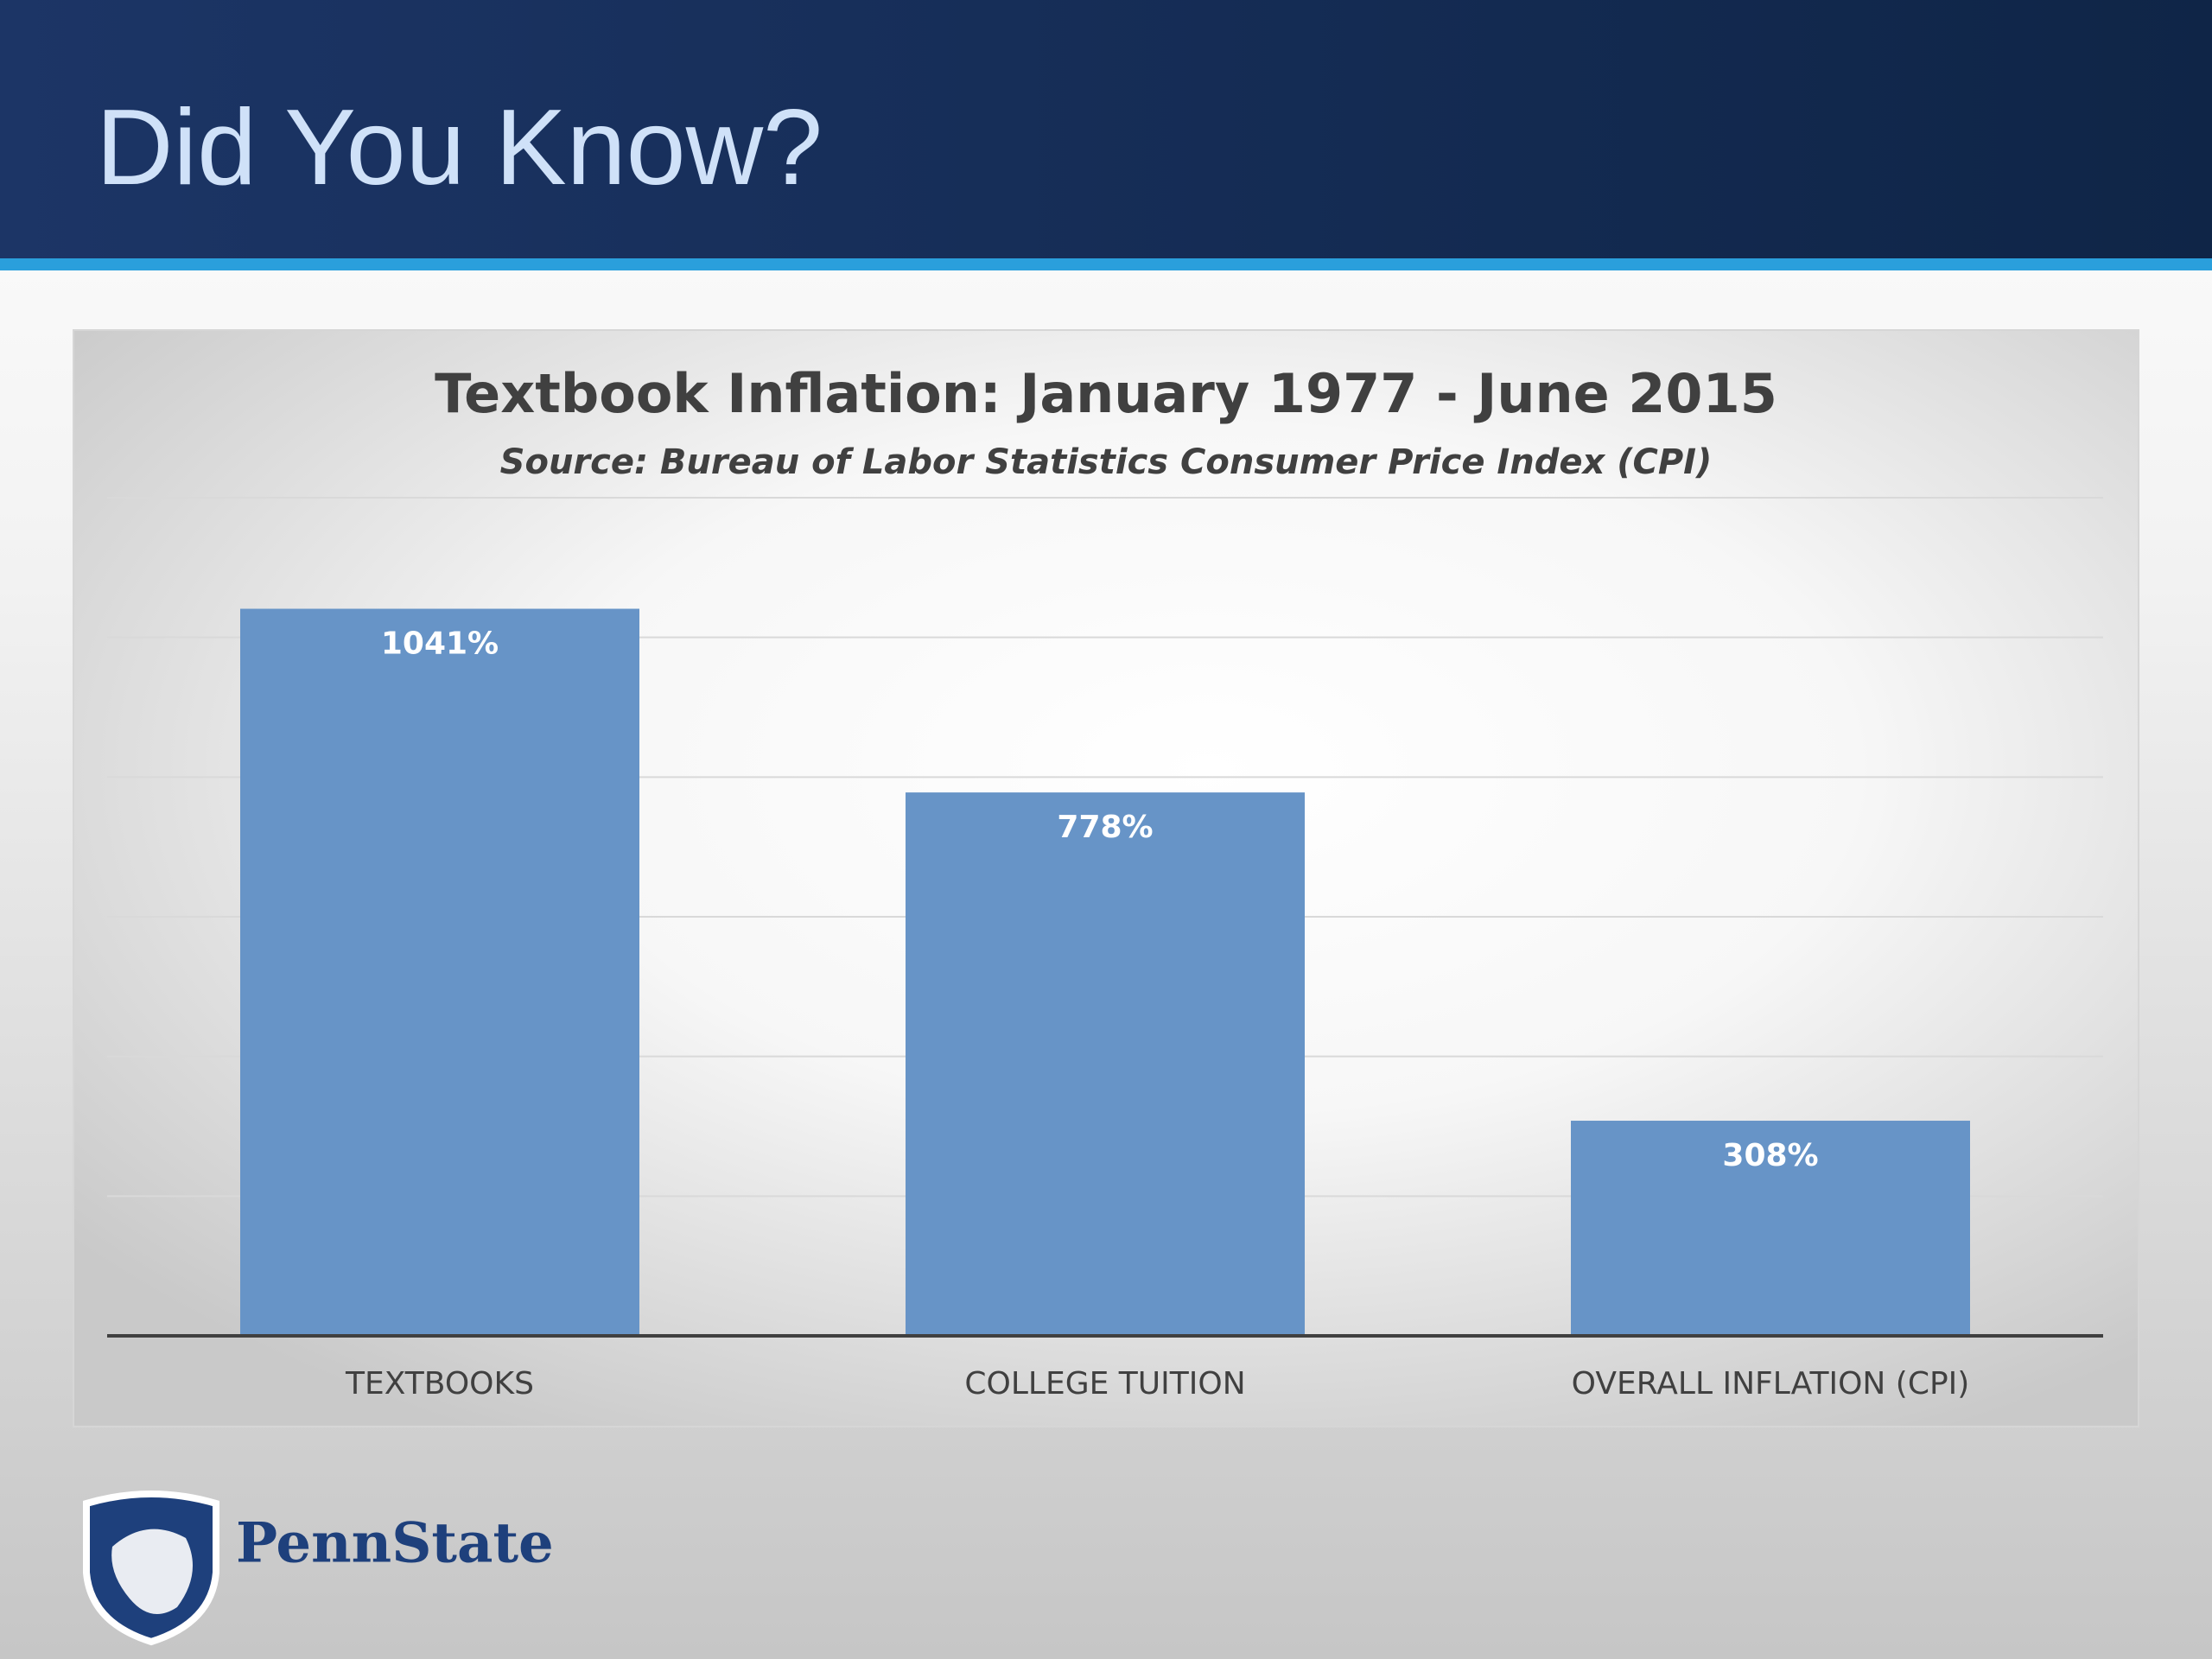  Describe the element at coordinates (152, 1571) in the screenshot. I see `logo-lion` at that location.